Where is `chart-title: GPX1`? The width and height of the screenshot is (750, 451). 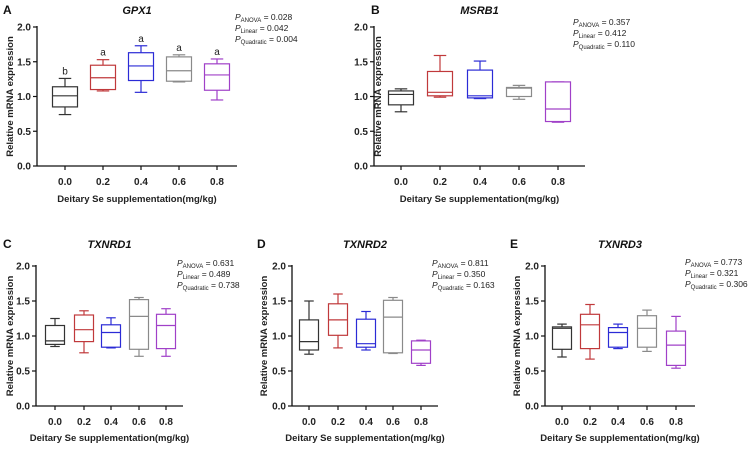
chart-title: GPX1 is located at coordinates (136, 11).